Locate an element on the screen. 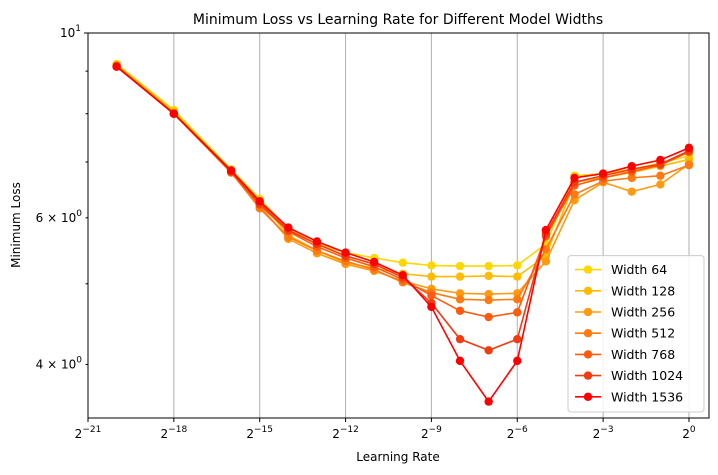 The width and height of the screenshot is (718, 475). x-tick-label: 2−12 is located at coordinates (345, 433).